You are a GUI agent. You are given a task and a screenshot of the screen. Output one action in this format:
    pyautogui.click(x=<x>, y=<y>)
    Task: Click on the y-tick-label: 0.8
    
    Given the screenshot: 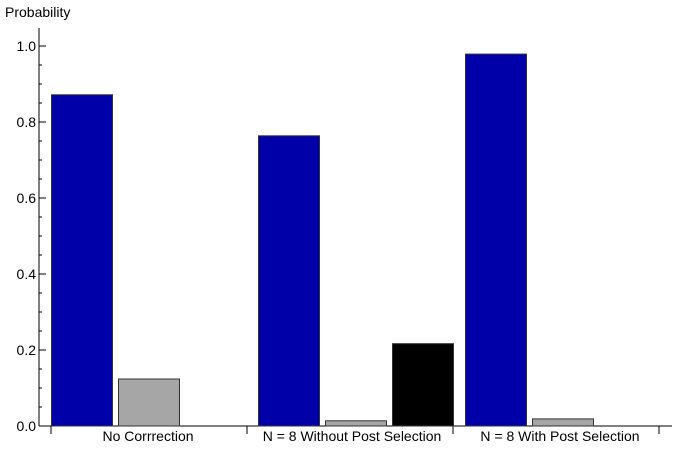 What is the action you would take?
    pyautogui.click(x=27, y=122)
    